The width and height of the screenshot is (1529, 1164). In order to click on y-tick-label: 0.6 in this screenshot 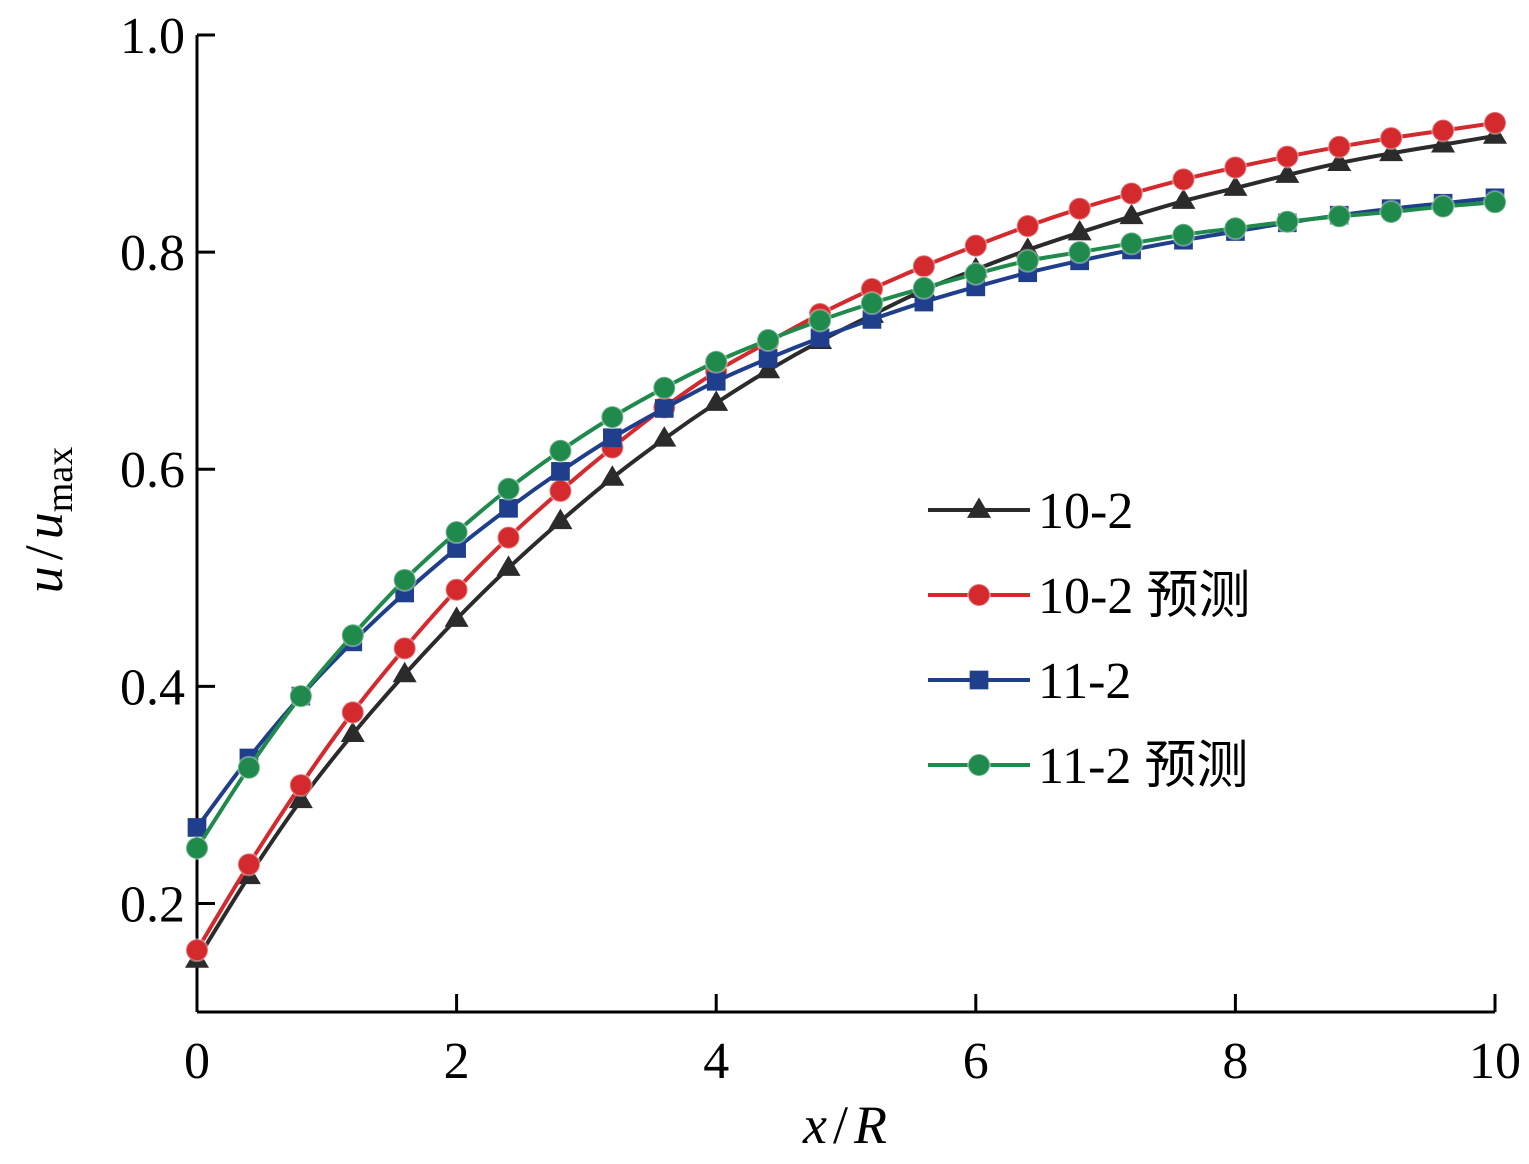, I will do `click(152, 470)`.